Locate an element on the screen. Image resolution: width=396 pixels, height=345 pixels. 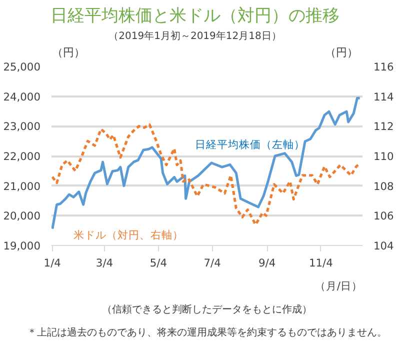
x-tick-label: 7/4 is located at coordinates (213, 263).